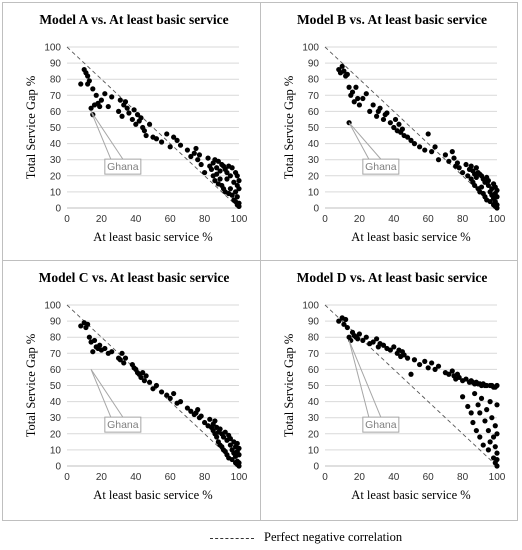 This screenshot has height=550, width=522. I want to click on x-tick-label: 0, so click(325, 477).